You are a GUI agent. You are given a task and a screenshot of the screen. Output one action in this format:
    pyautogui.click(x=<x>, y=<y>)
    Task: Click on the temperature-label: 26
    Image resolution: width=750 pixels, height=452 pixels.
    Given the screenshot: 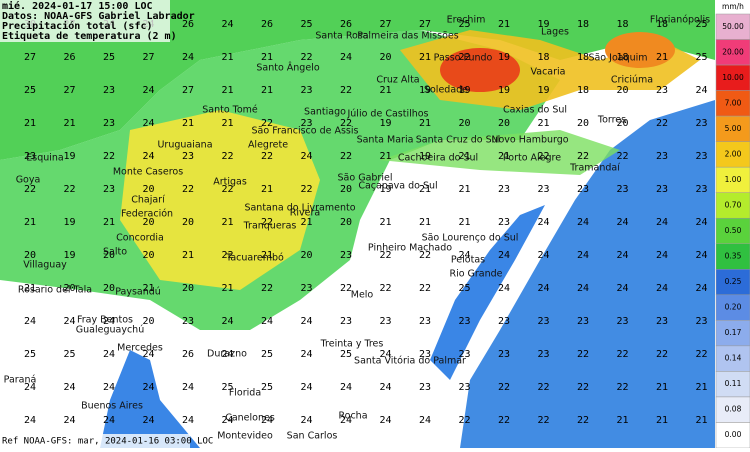 What is the action you would take?
    pyautogui.click(x=69, y=57)
    